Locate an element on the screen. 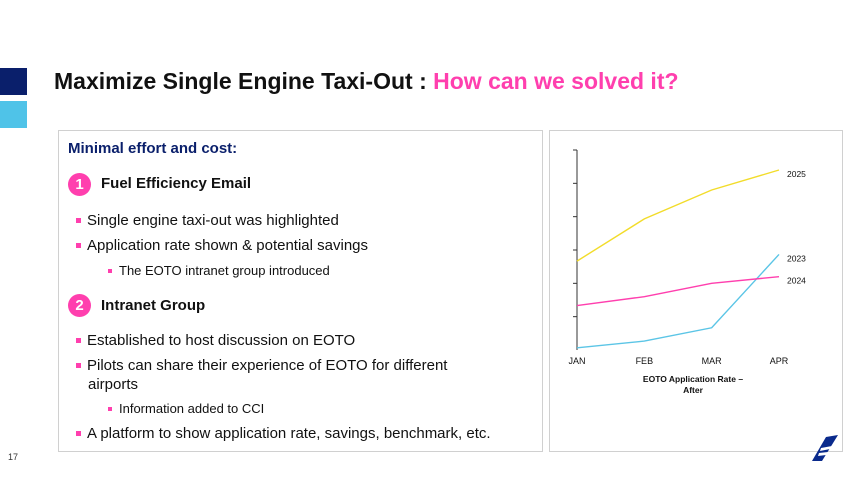 This screenshot has height=487, width=865. accent-block-navy is located at coordinates (13, 81).